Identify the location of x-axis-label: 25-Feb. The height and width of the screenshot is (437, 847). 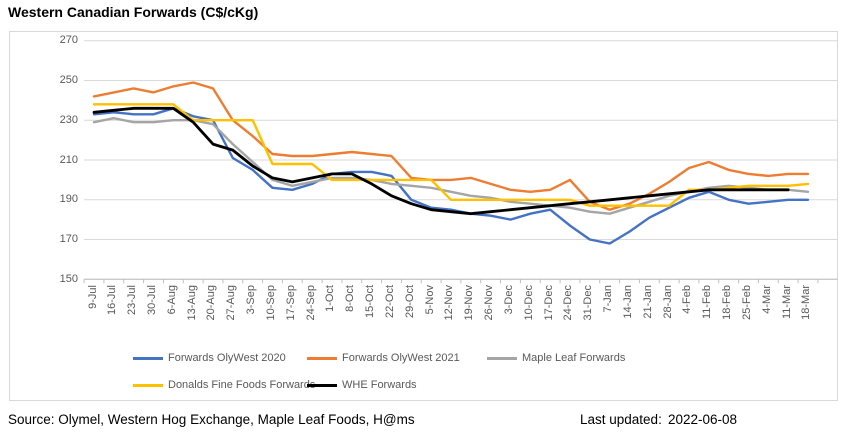
(746, 302).